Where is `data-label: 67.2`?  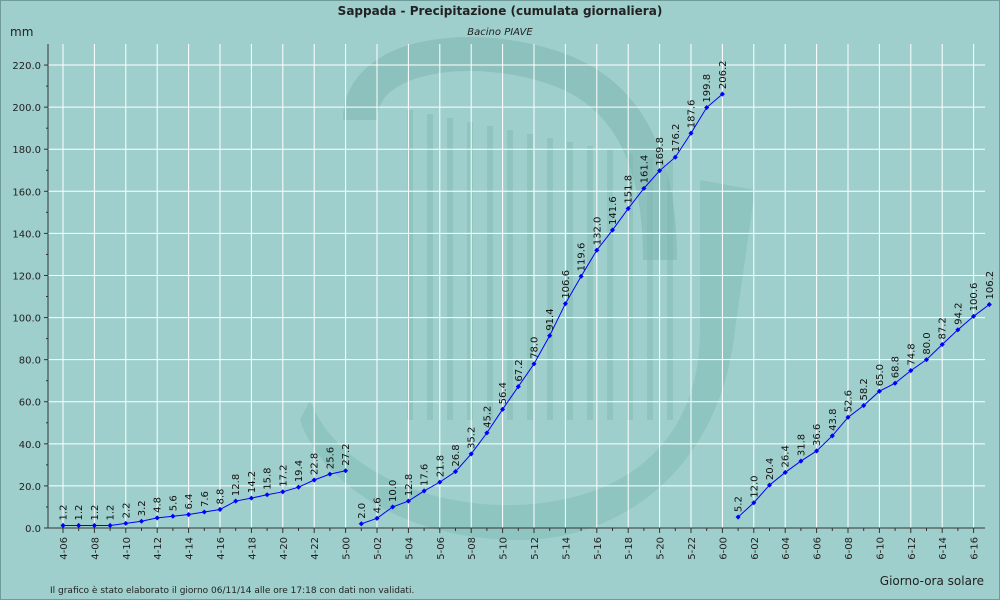
data-label: 67.2 is located at coordinates (519, 370).